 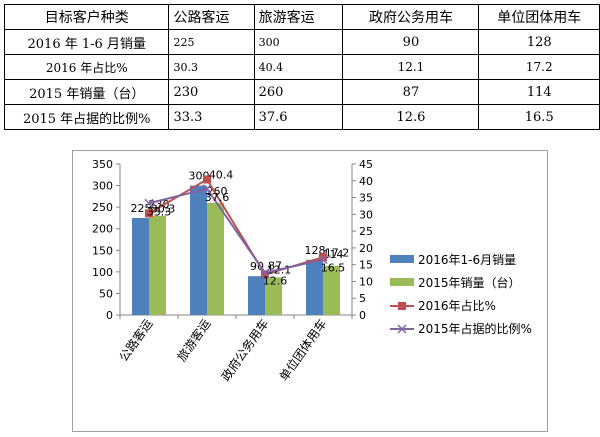 What do you see at coordinates (211, 17) in the screenshot?
I see `table-header-cell: 公路客运` at bounding box center [211, 17].